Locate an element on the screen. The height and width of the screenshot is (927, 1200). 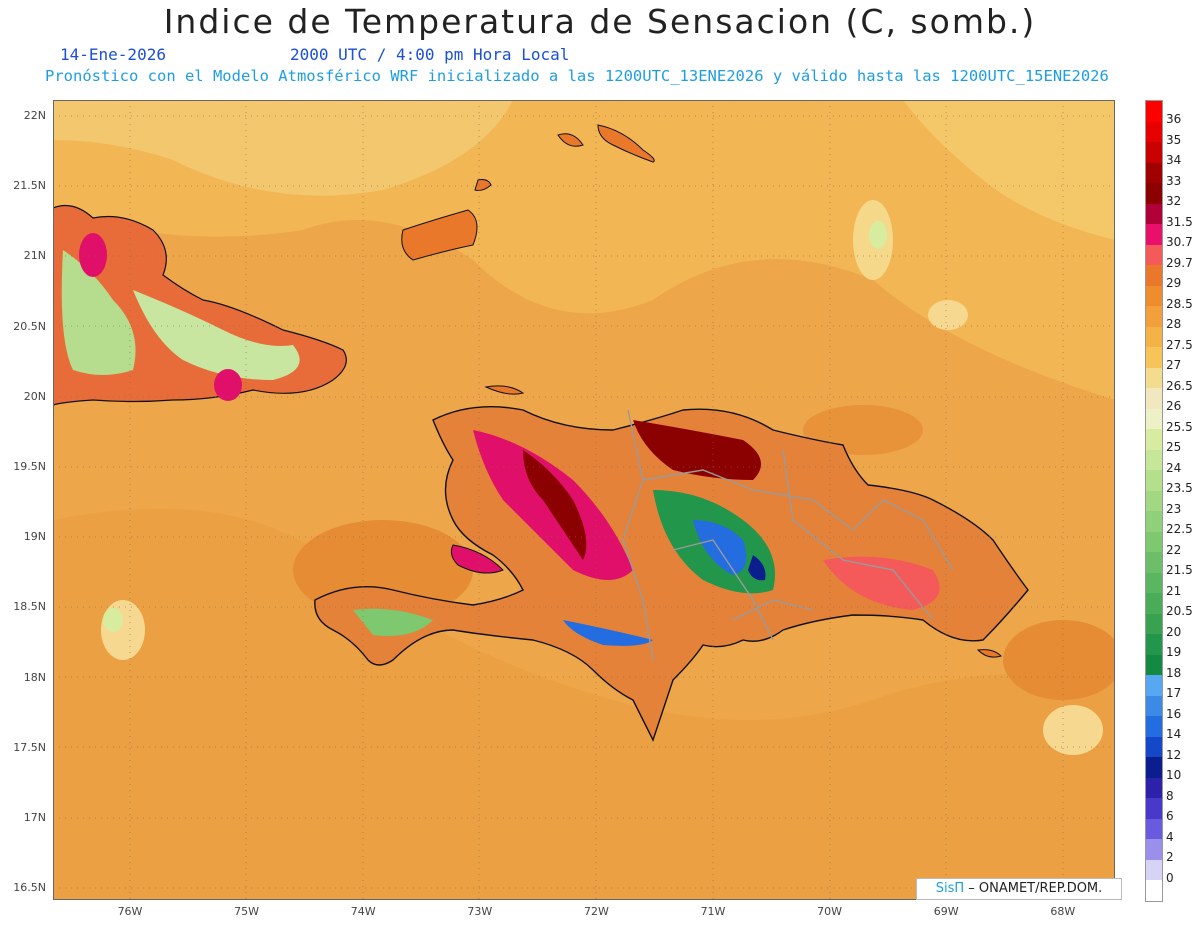
gonave-island is located at coordinates (477, 559).